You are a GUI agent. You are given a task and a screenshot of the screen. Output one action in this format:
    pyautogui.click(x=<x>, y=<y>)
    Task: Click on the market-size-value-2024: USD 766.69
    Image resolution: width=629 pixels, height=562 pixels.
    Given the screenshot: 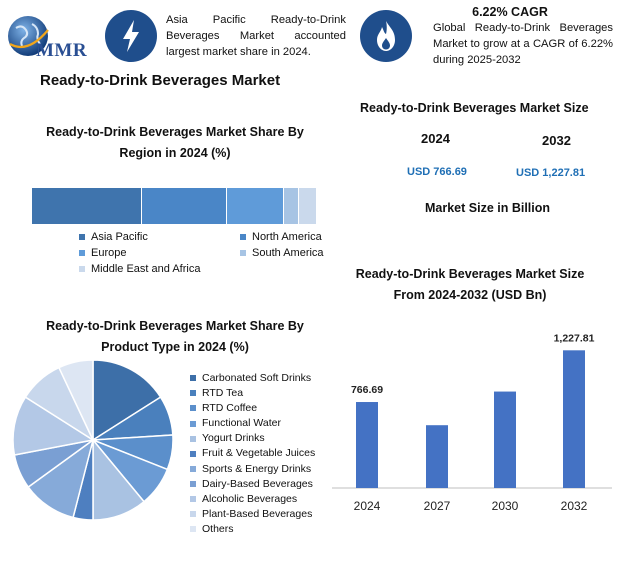 What is the action you would take?
    pyautogui.click(x=437, y=172)
    